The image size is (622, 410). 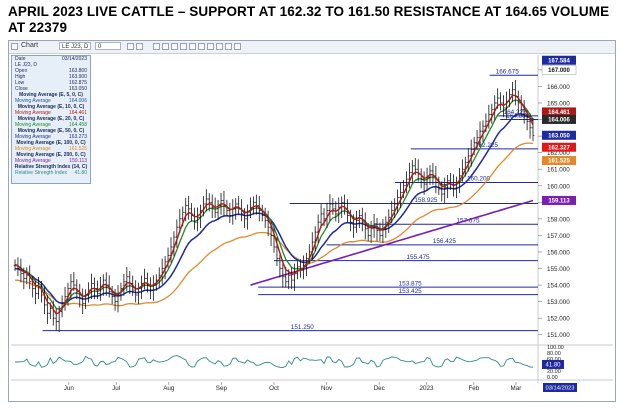 What do you see at coordinates (554, 372) in the screenshot?
I see `rsi-tick-label: 20.00` at bounding box center [554, 372].